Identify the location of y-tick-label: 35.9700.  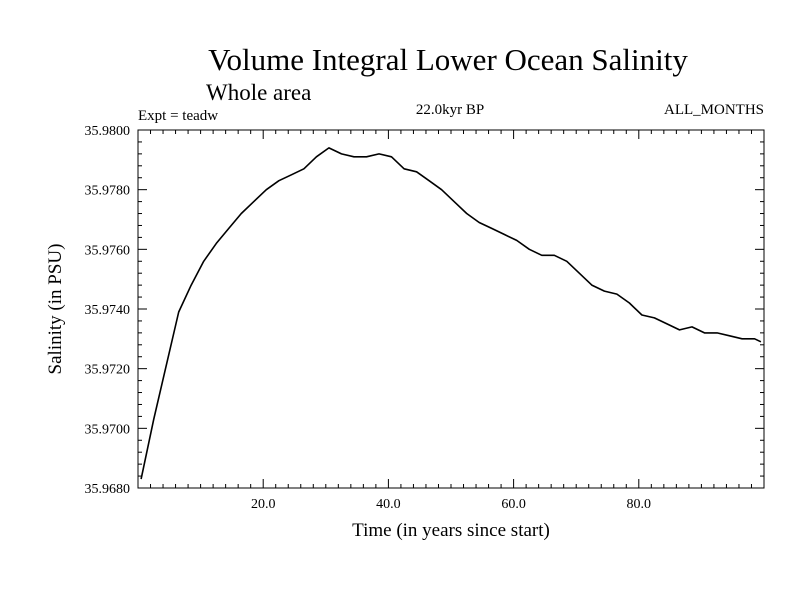
(108, 429).